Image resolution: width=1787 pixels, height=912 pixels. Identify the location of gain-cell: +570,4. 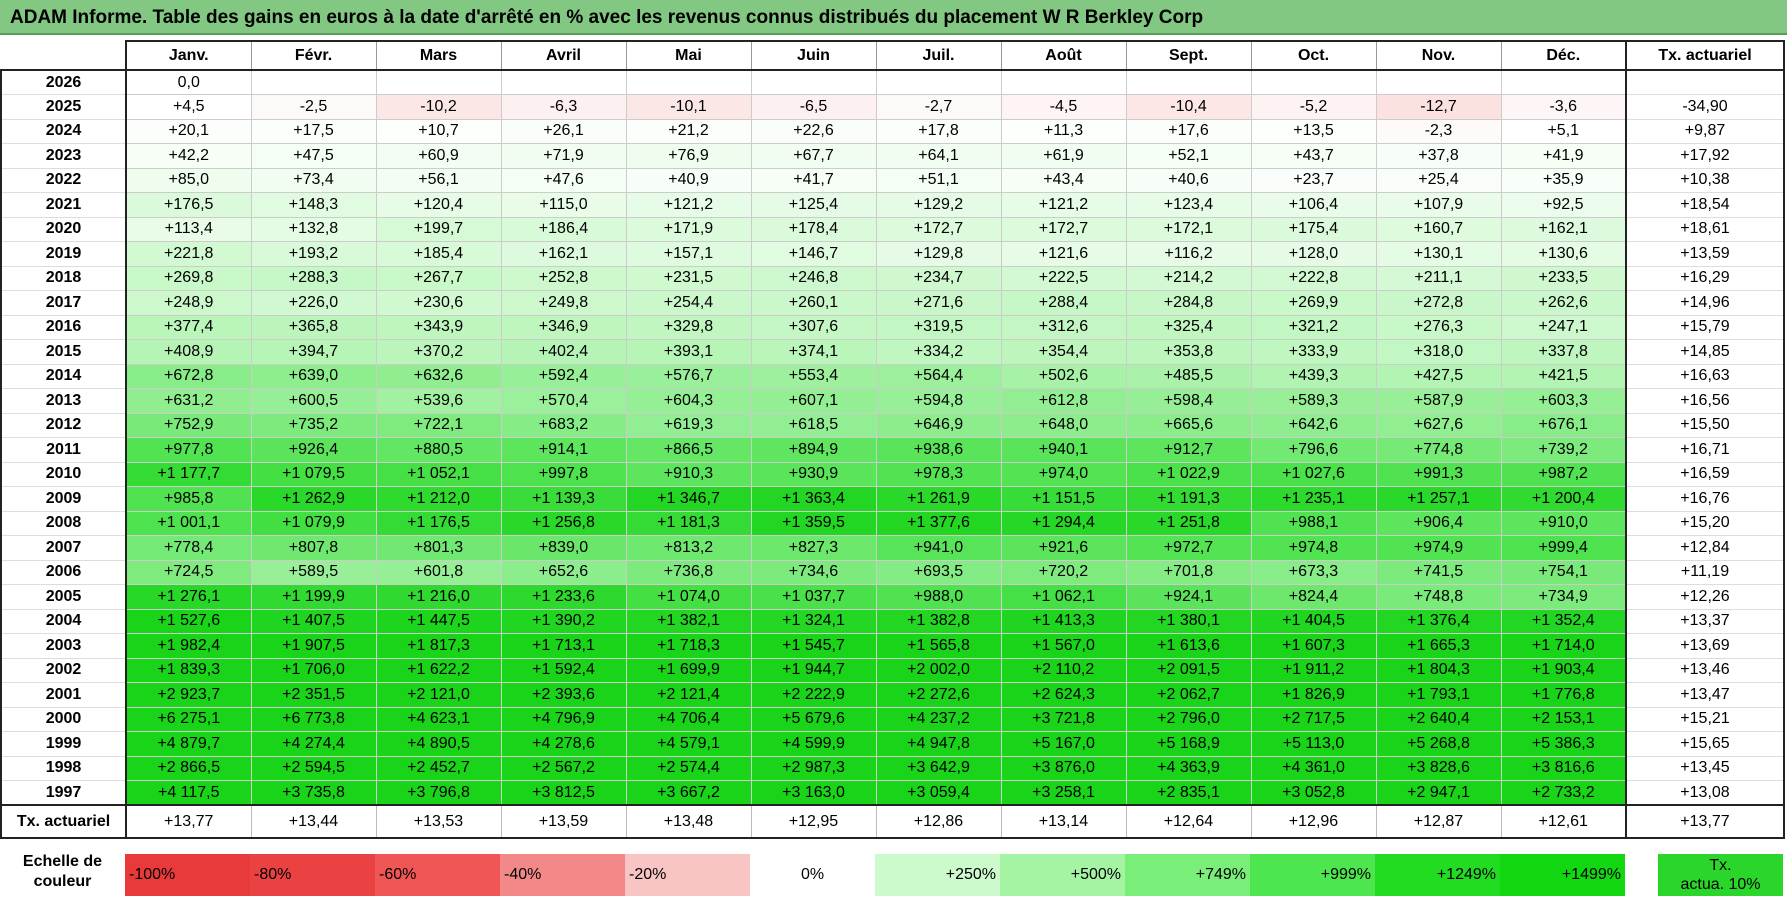
(563, 401).